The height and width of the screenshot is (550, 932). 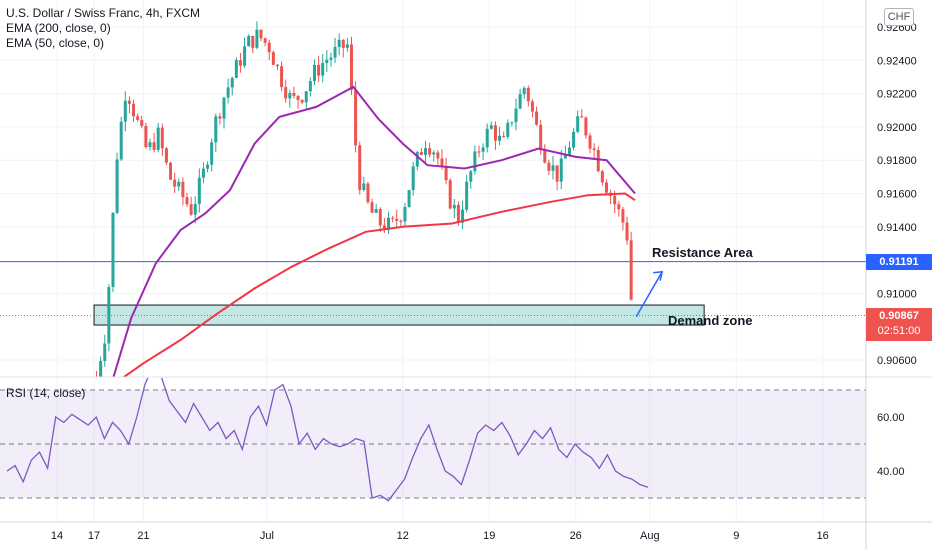 What do you see at coordinates (57, 536) in the screenshot?
I see `time-tick-label: 14` at bounding box center [57, 536].